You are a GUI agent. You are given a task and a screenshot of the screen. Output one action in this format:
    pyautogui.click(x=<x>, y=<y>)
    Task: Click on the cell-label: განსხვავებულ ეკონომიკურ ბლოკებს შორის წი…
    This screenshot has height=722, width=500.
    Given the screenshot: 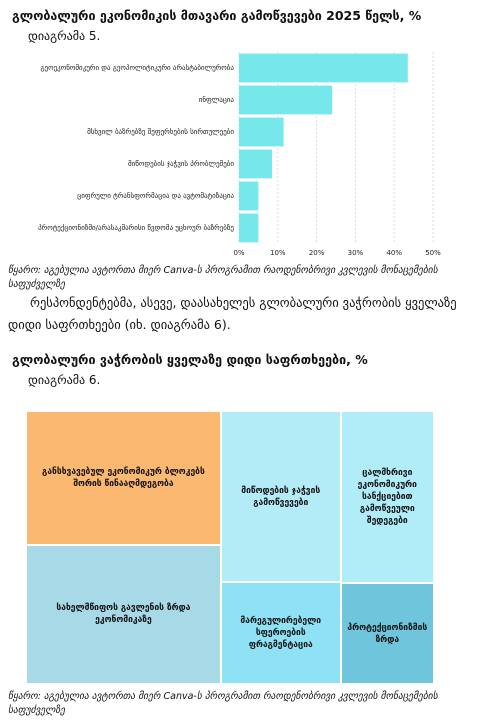 What is the action you would take?
    pyautogui.click(x=123, y=477)
    